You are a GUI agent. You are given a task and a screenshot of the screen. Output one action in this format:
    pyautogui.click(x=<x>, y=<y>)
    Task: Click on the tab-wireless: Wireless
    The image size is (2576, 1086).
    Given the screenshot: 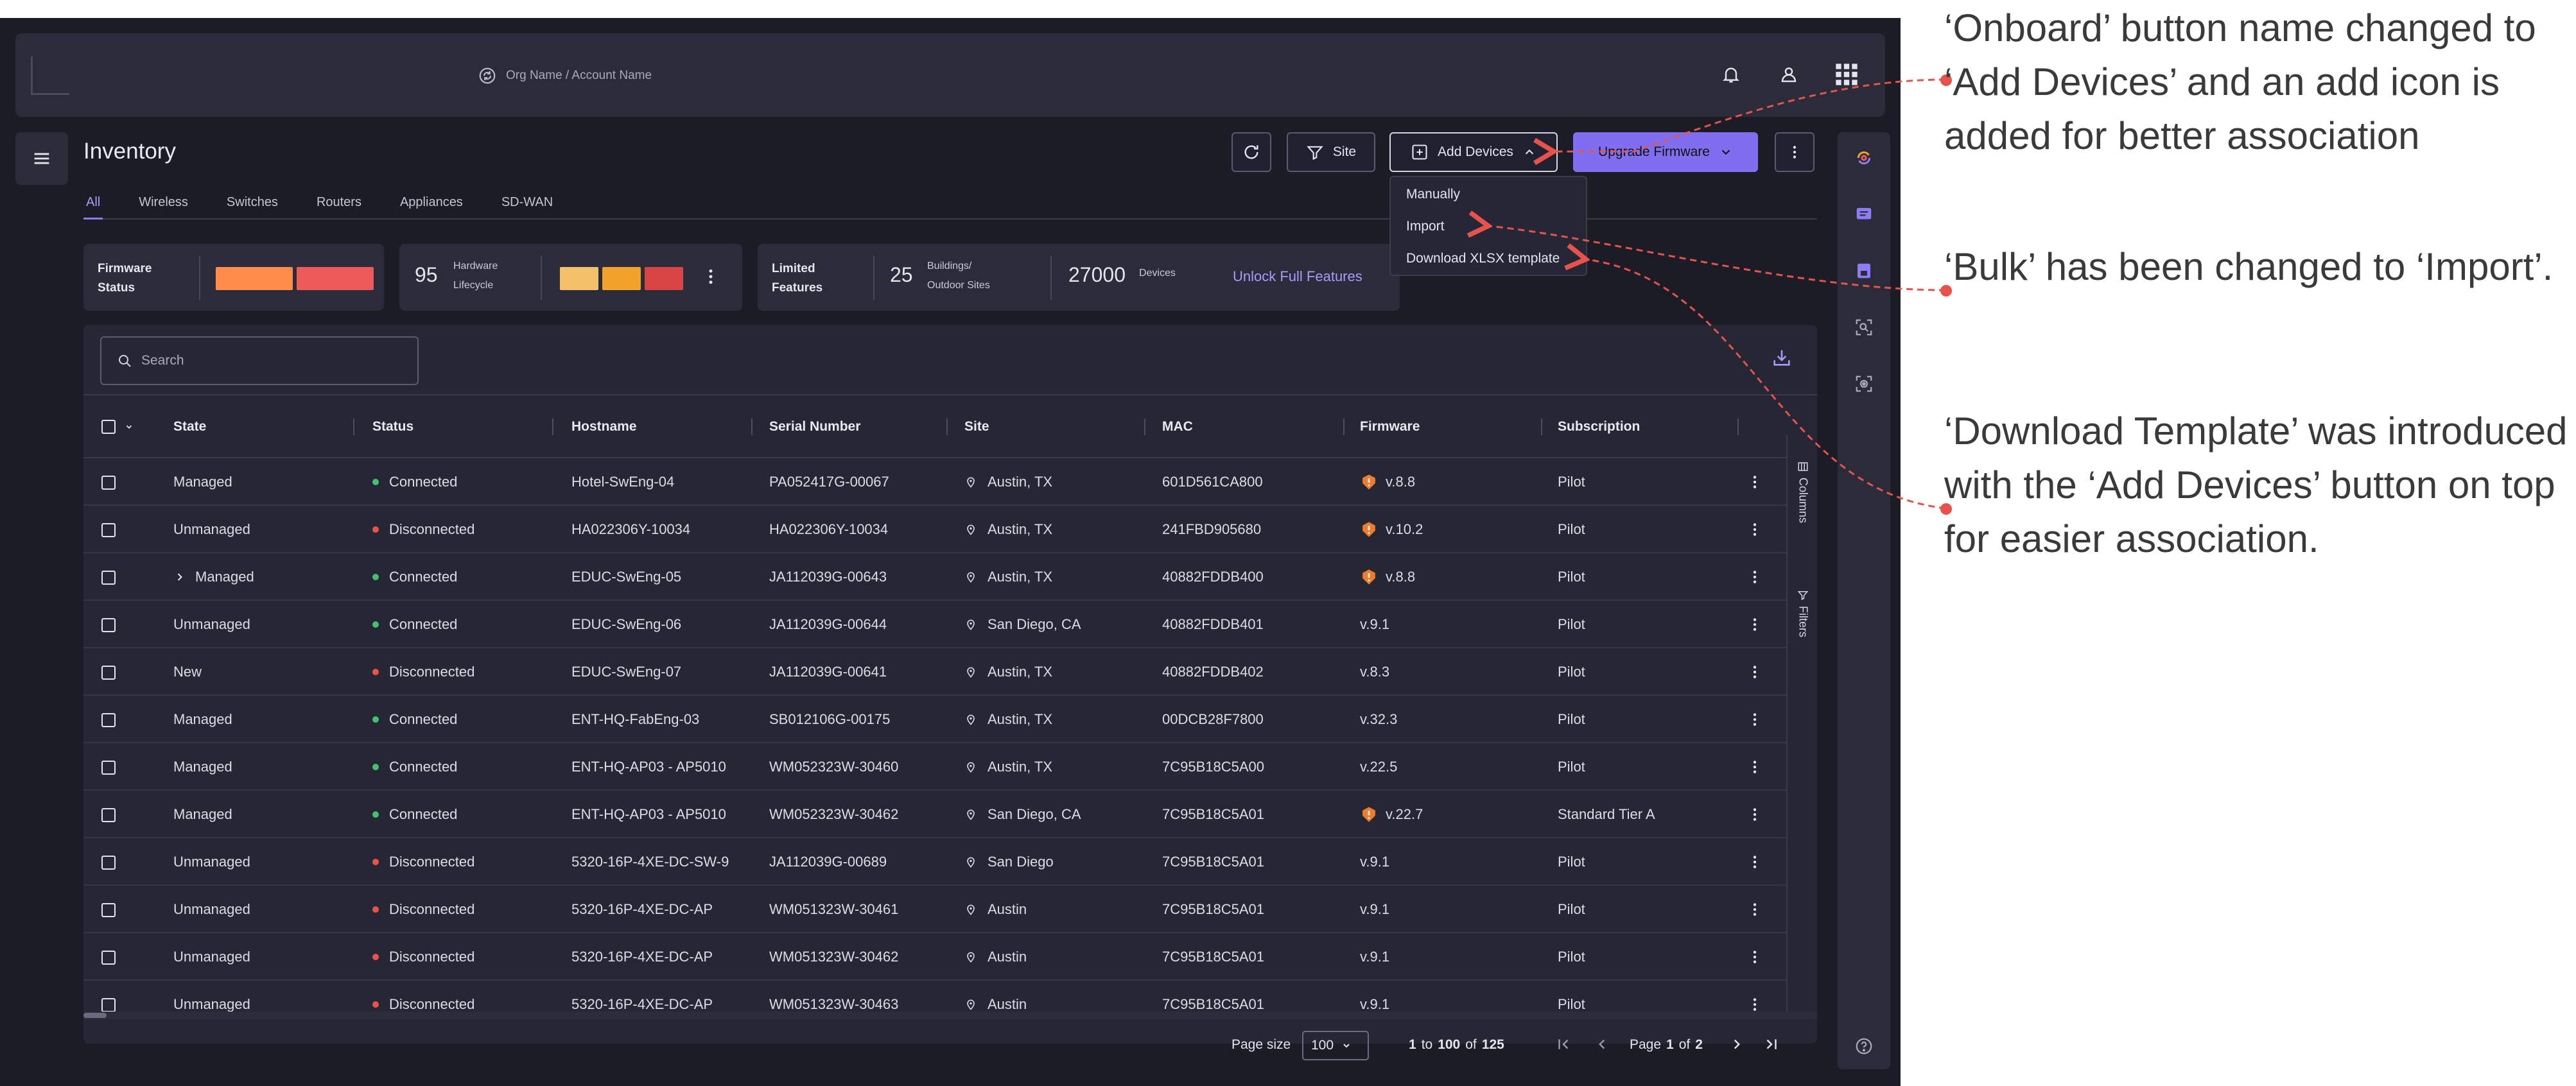 What is the action you would take?
    pyautogui.click(x=163, y=202)
    